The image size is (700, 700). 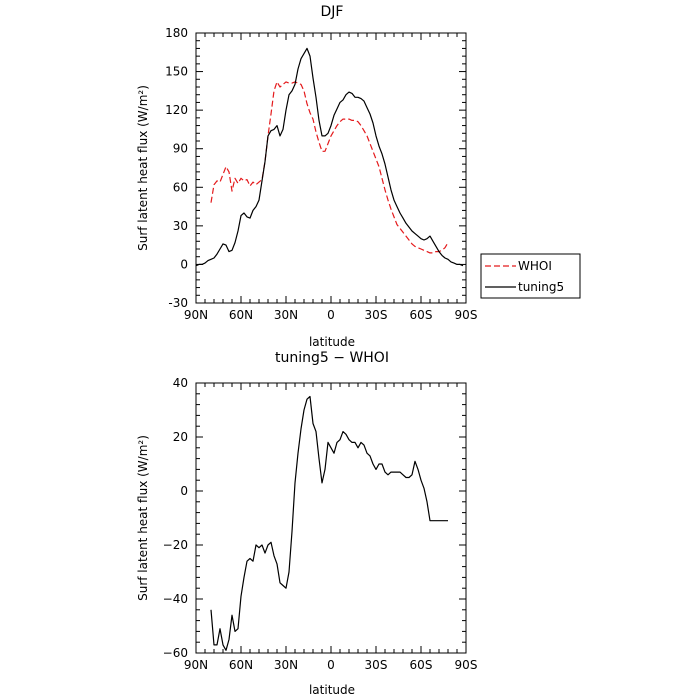 What do you see at coordinates (421, 665) in the screenshot?
I see `panel-diff-xtick-label: 60S` at bounding box center [421, 665].